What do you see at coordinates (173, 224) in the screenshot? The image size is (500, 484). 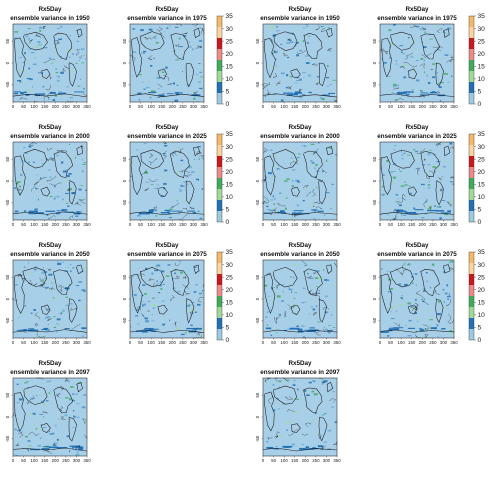 I see `x-tick-label: 200` at bounding box center [173, 224].